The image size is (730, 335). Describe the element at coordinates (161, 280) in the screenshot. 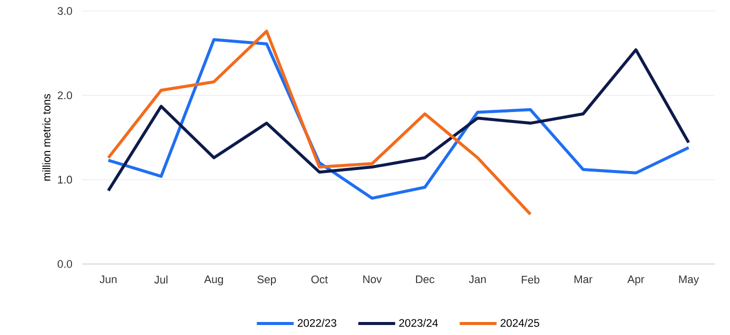

I see `x-tick-label: Jul` at that location.